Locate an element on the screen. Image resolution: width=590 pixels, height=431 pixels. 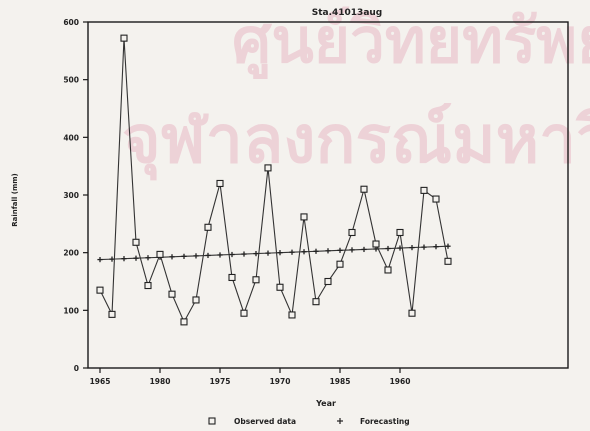
y-tick-label: 100 is located at coordinates (71, 310).